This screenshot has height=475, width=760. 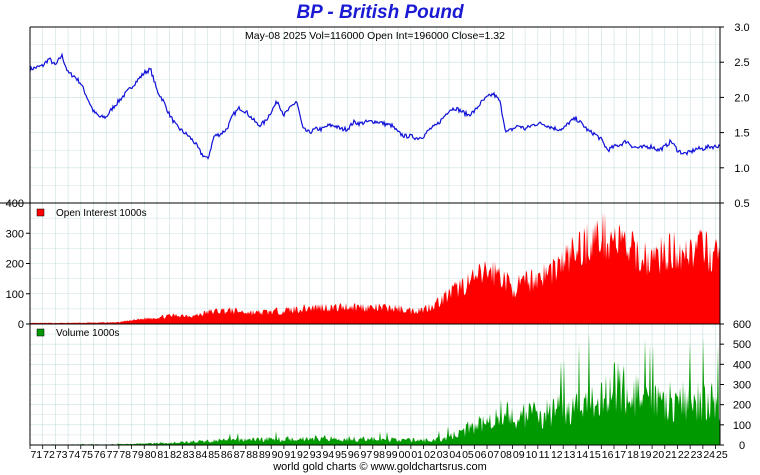 I want to click on y-tick-label: 3.0, so click(x=741, y=28).